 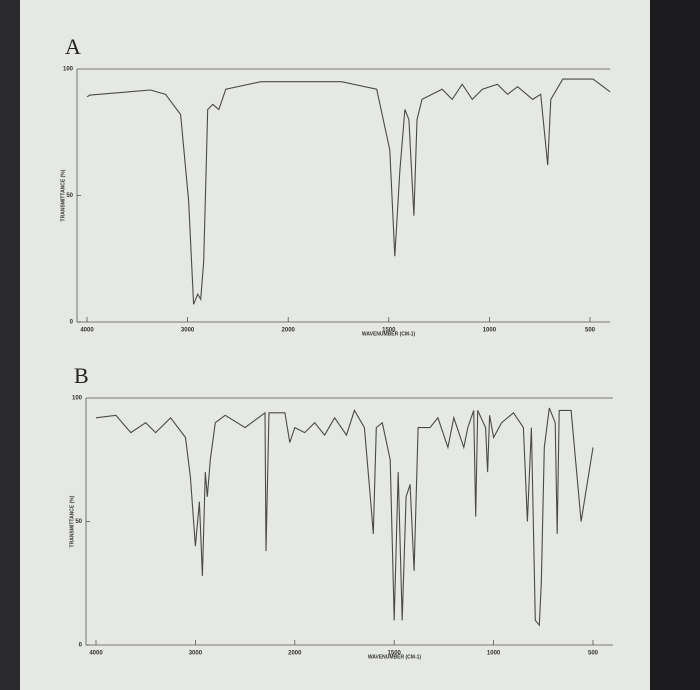 I want to click on chart-title: B, so click(x=81, y=375).